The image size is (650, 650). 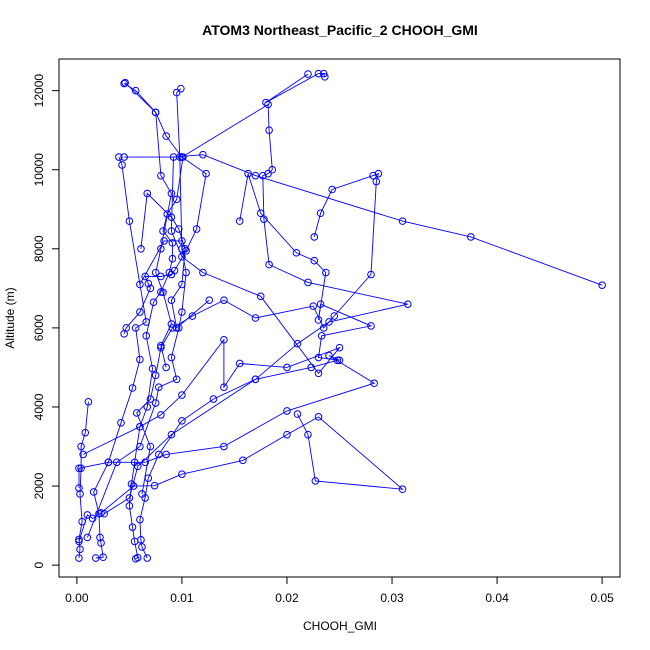 I want to click on y-axis: 0 2000 4000 6000 8000 10000 12000, so click(x=46, y=321).